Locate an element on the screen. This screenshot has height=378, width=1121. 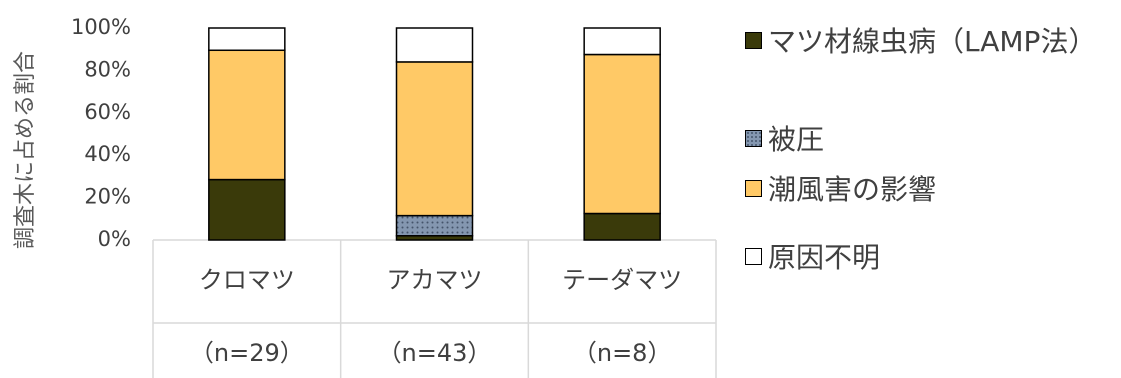
legend-label: 潮風害の影響 is located at coordinates (852, 189).